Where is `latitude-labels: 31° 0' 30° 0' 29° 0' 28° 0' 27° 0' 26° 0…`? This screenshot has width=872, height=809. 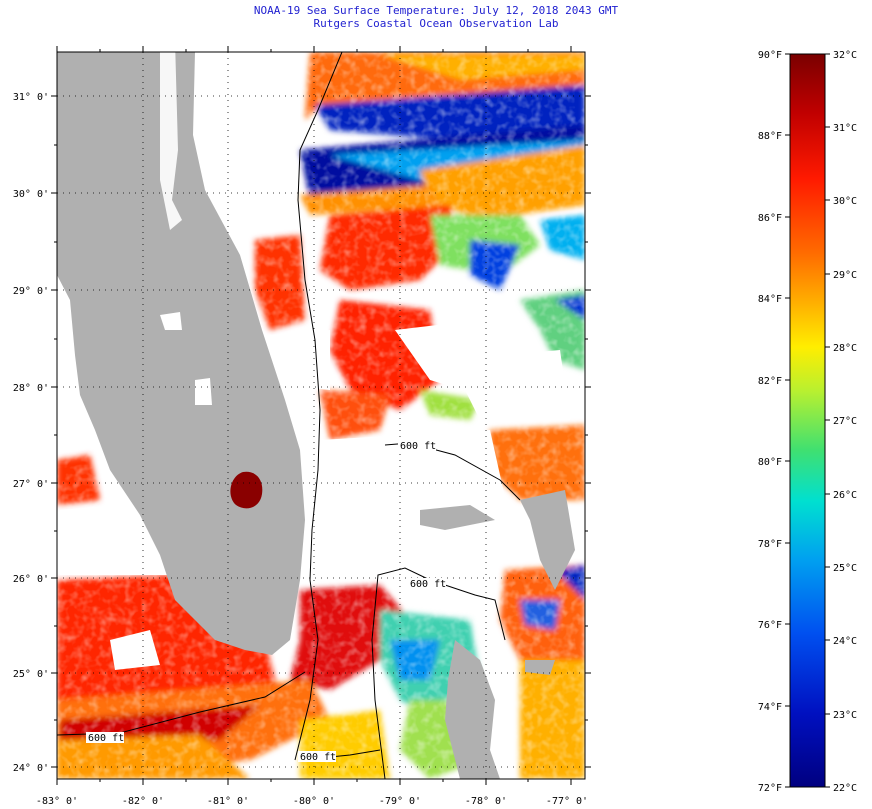 latitude-labels: 31° 0' 30° 0' 29° 0' 28° 0' 27° 0' 26° 0… is located at coordinates (31, 433).